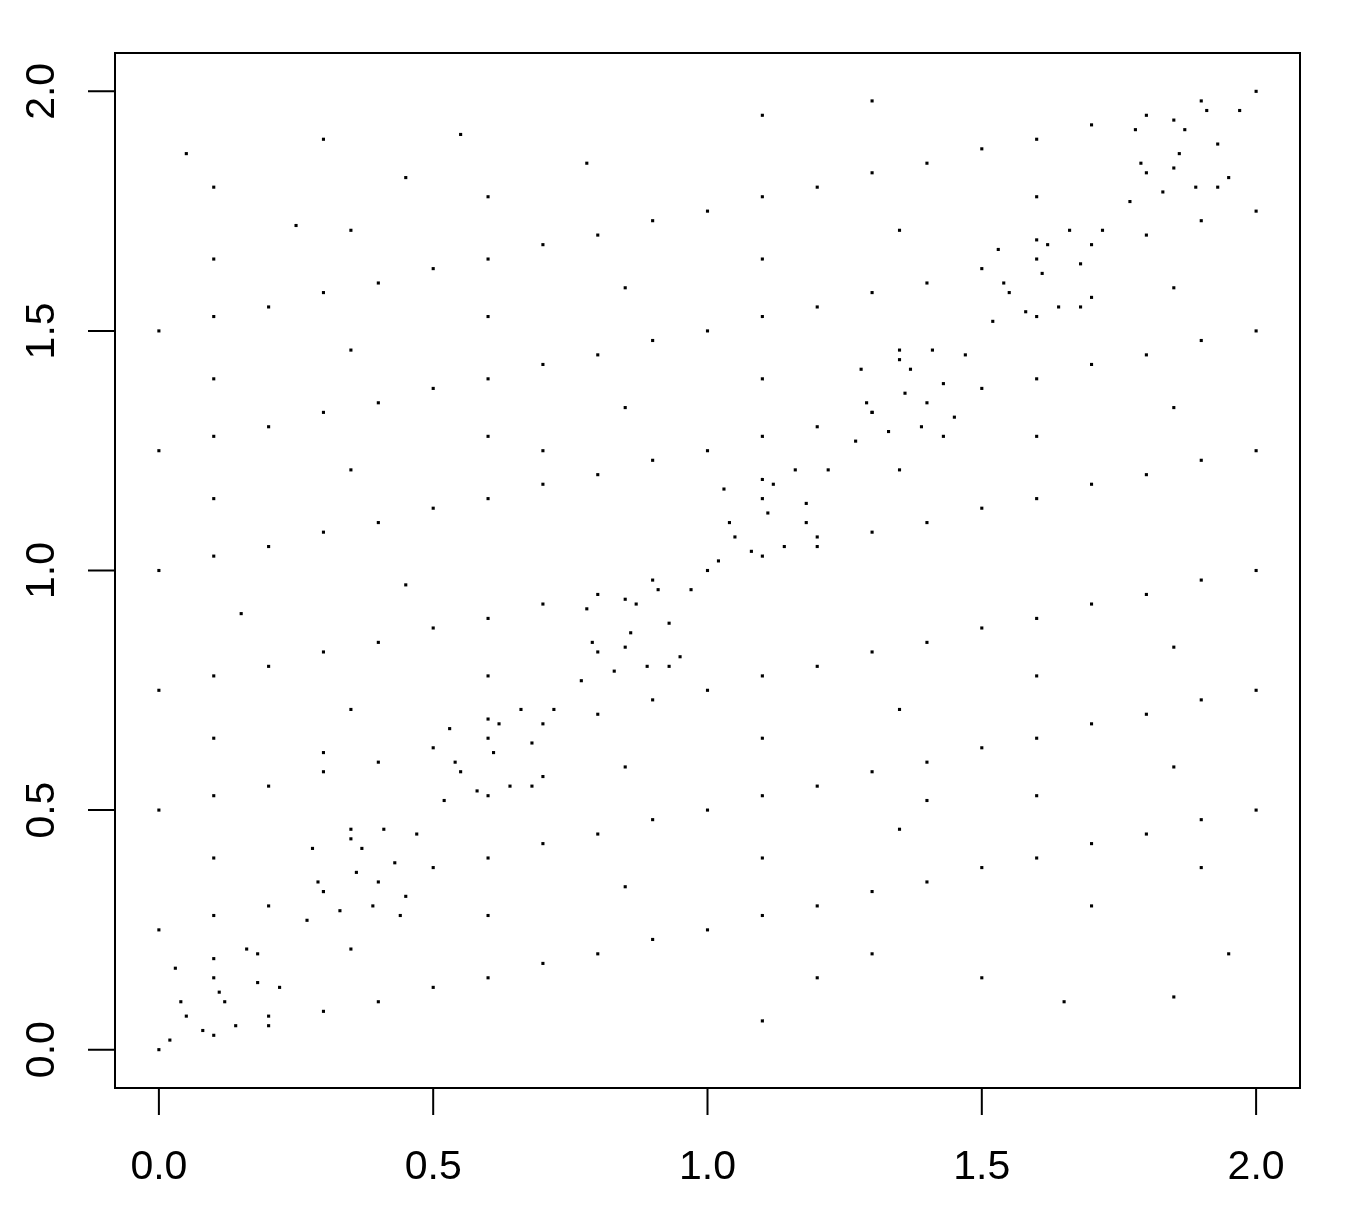 The height and width of the screenshot is (1218, 1347). Describe the element at coordinates (39, 331) in the screenshot. I see `y-tick-label: 1.5` at that location.